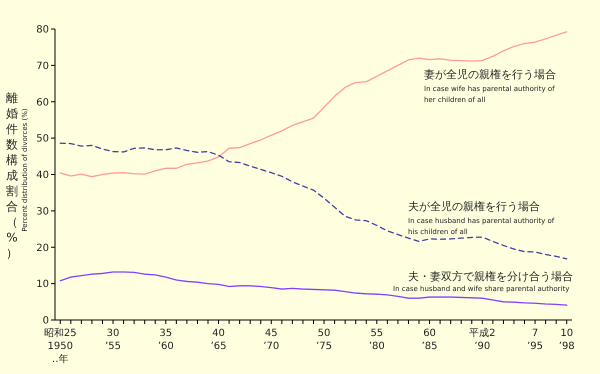 The height and width of the screenshot is (374, 600). I want to click on y-tick-label: 50, so click(42, 139).